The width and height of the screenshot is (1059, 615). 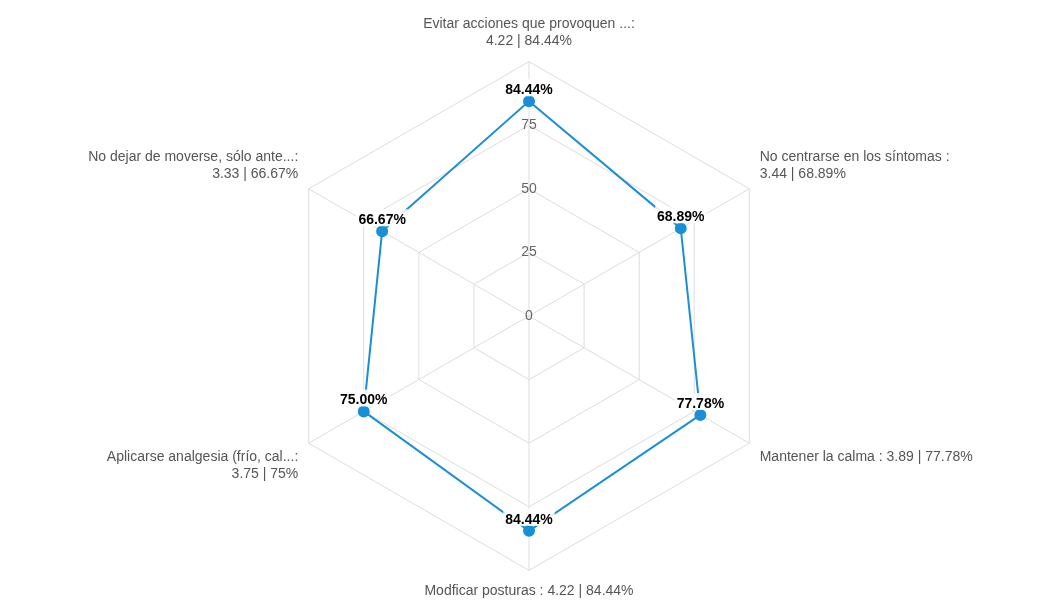 What do you see at coordinates (681, 216) in the screenshot?
I see `data-label: 68.89%` at bounding box center [681, 216].